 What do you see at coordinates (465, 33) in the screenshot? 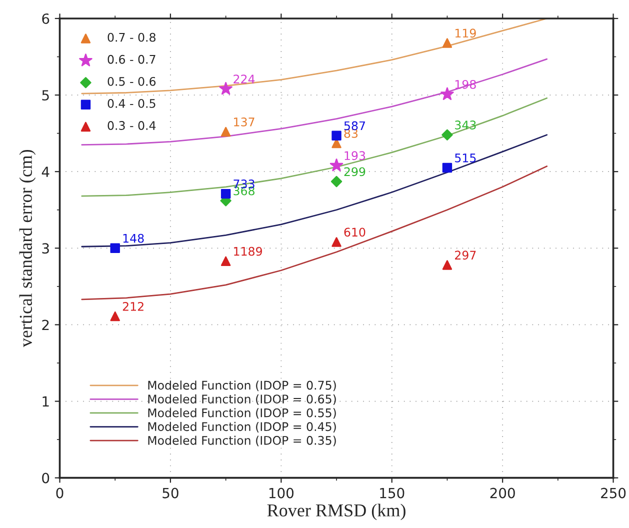
I see `annotation: 119` at bounding box center [465, 33].